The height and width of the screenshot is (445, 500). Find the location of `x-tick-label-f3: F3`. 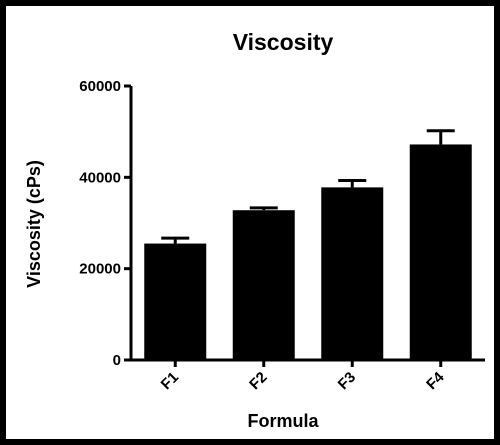

x-tick-label-f3: F3 is located at coordinates (347, 381).